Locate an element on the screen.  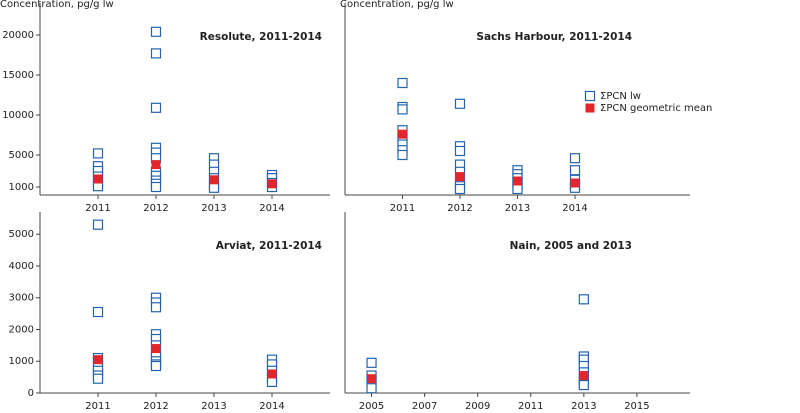
x-tick-label: 2007 is located at coordinates (424, 406).